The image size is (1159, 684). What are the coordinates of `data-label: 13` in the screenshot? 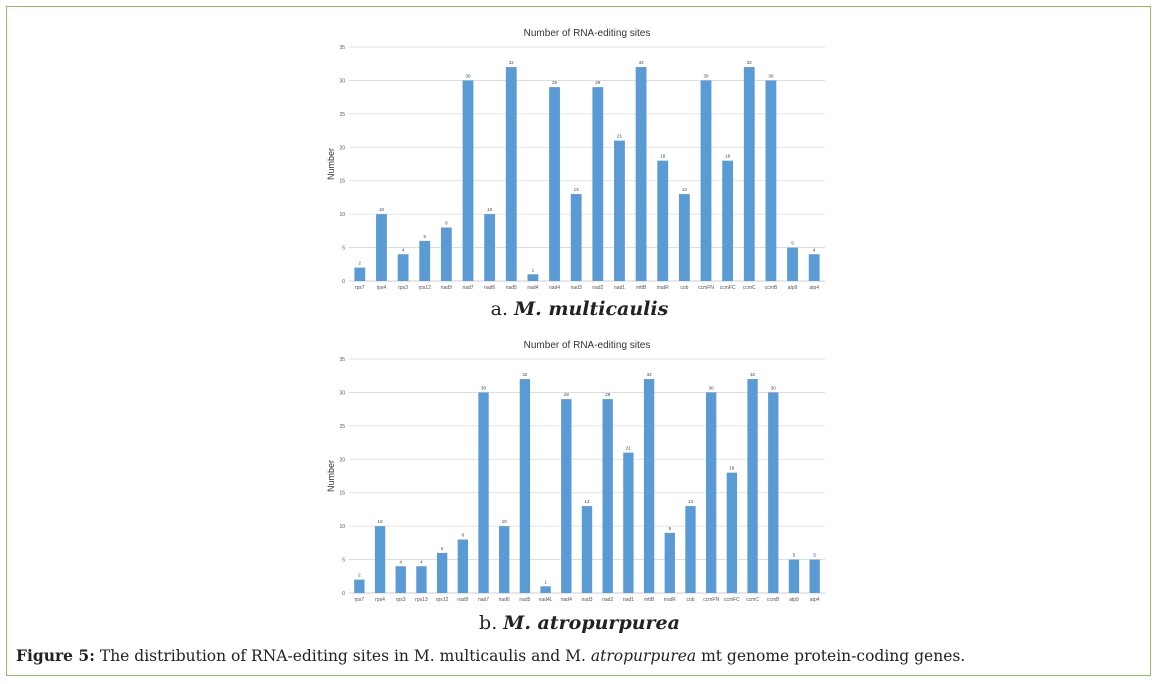 It's located at (685, 189).